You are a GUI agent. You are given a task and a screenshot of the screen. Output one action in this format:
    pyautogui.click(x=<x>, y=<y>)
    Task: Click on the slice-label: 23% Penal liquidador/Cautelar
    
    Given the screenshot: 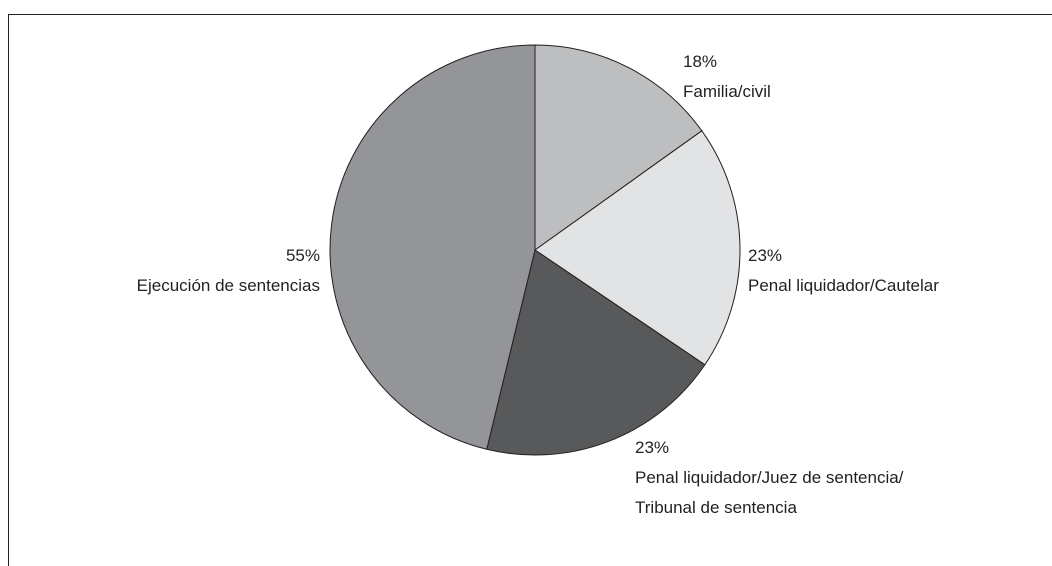 What is the action you would take?
    pyautogui.click(x=843, y=271)
    